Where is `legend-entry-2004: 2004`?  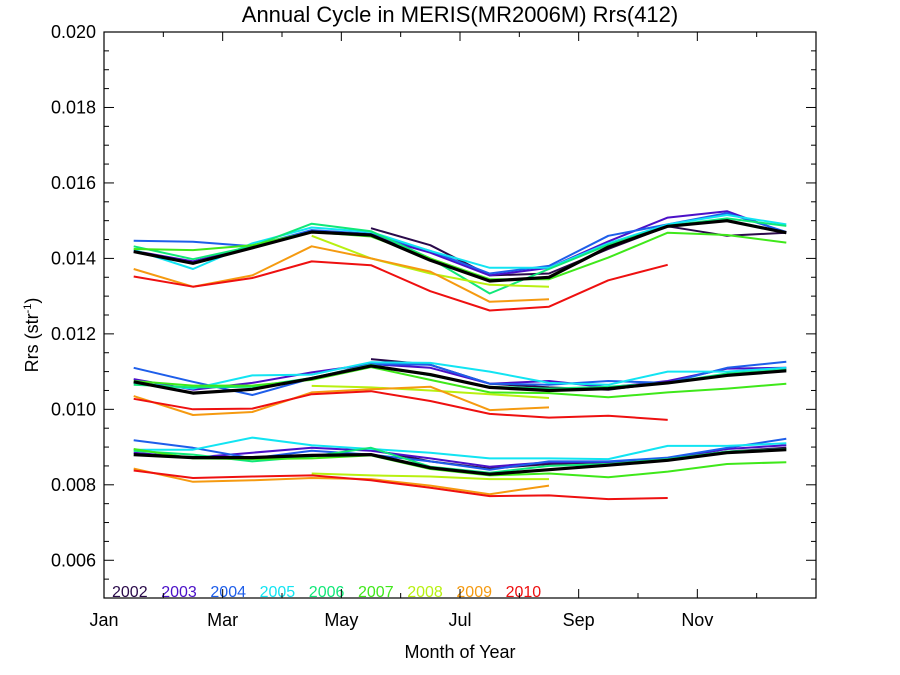 legend-entry-2004: 2004 is located at coordinates (228, 592).